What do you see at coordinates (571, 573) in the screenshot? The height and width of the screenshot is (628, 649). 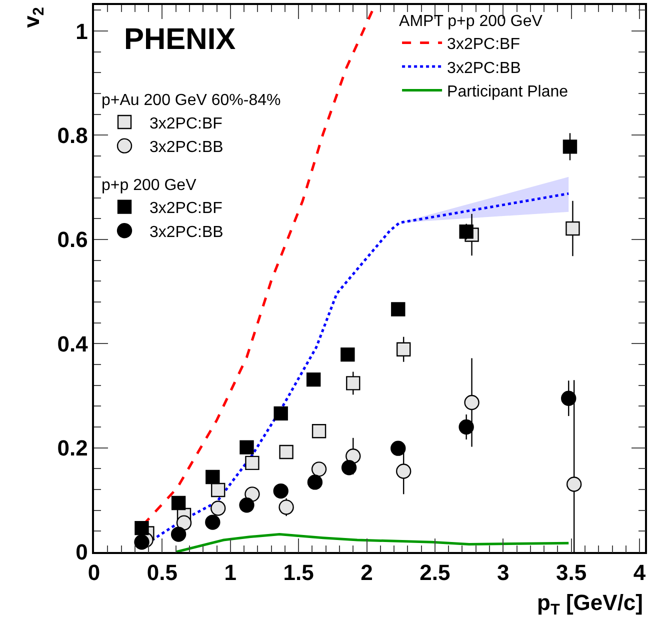 I see `x-tick-label: 3.5` at bounding box center [571, 573].